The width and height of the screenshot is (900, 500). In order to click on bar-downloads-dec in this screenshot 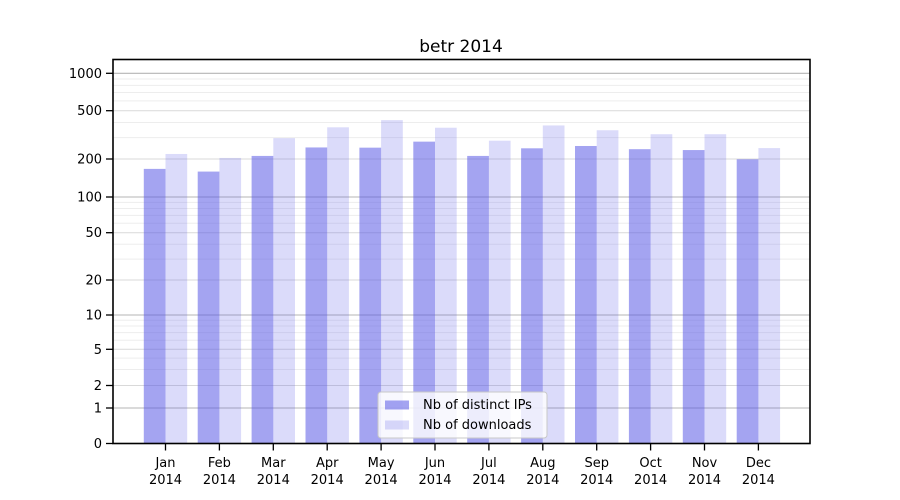, I will do `click(769, 296)`.